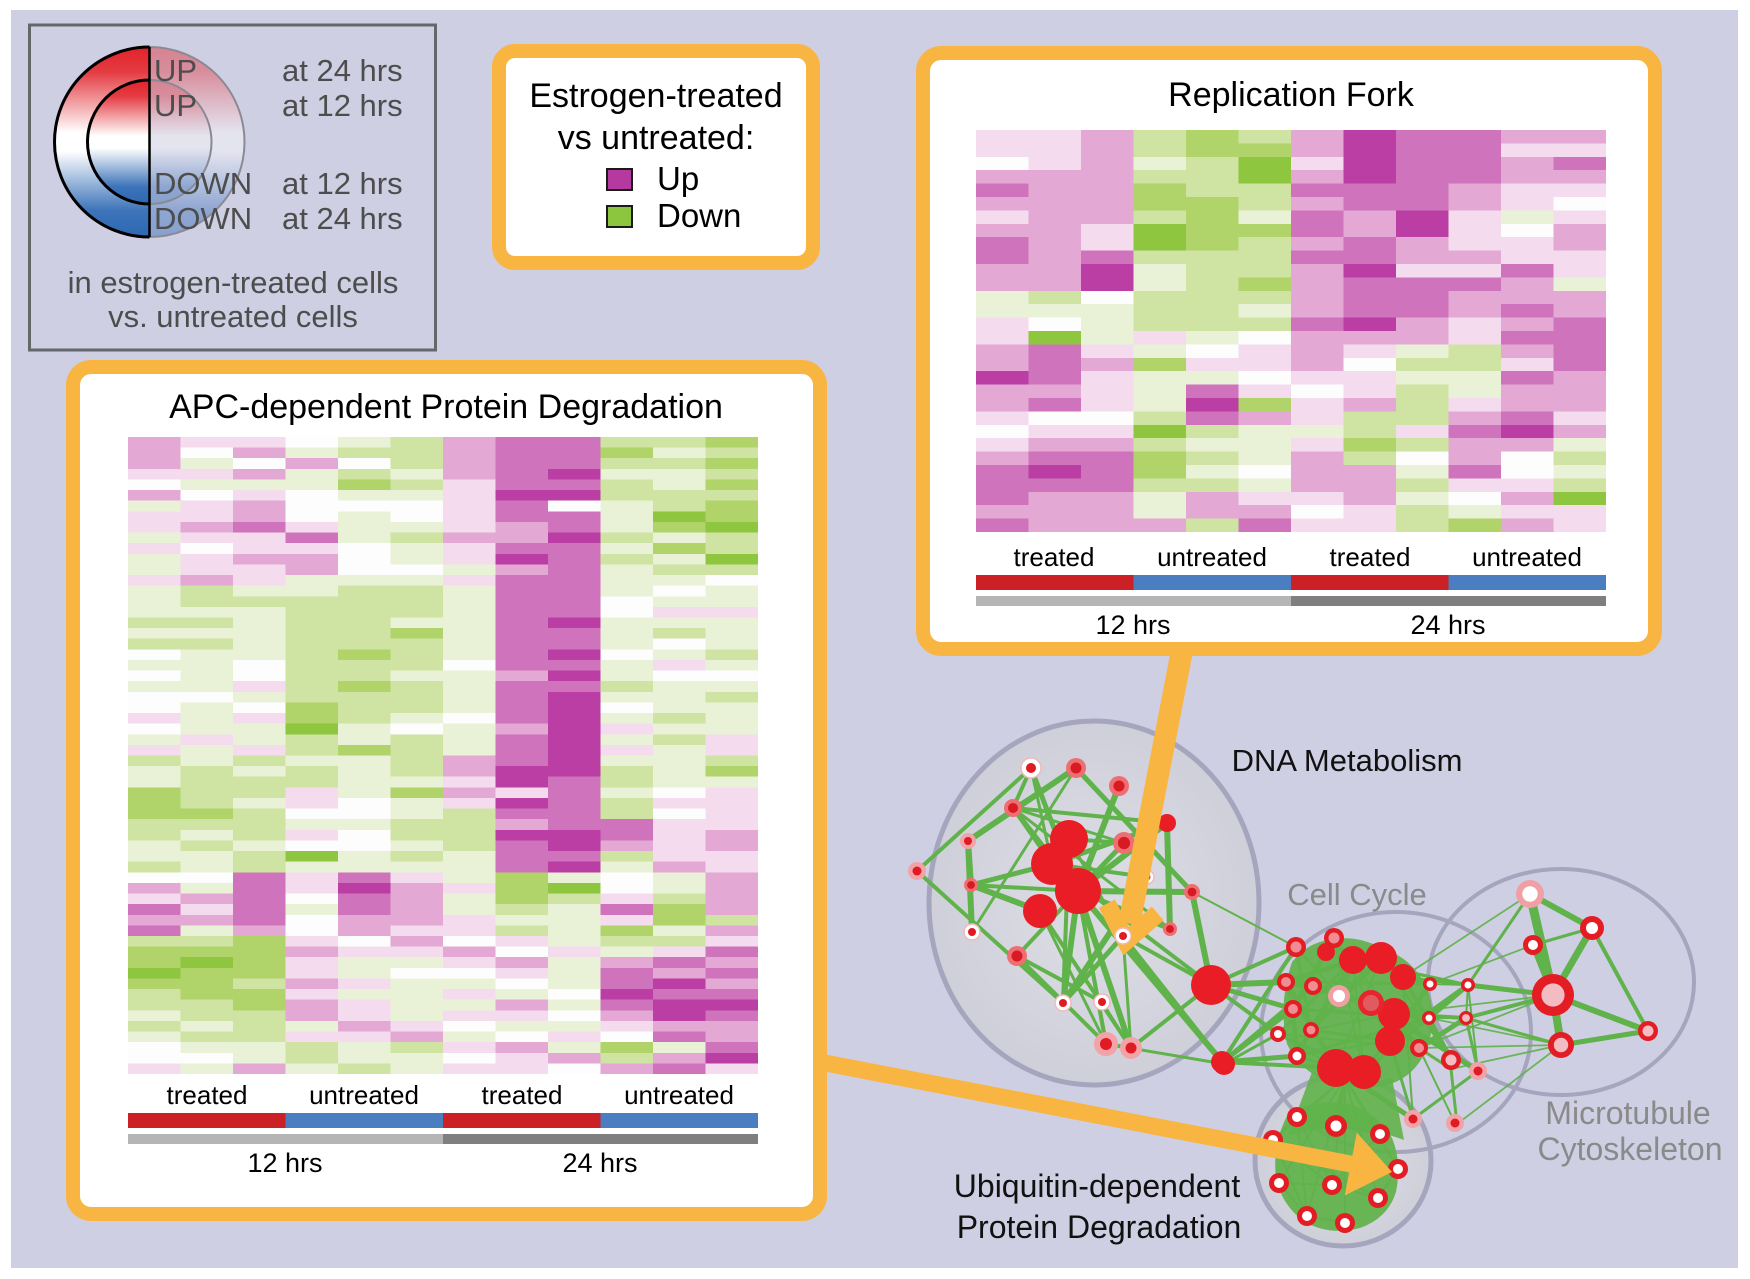  What do you see at coordinates (1097, 1186) in the screenshot?
I see `svg-text: Ubiquitin-dependent` at bounding box center [1097, 1186].